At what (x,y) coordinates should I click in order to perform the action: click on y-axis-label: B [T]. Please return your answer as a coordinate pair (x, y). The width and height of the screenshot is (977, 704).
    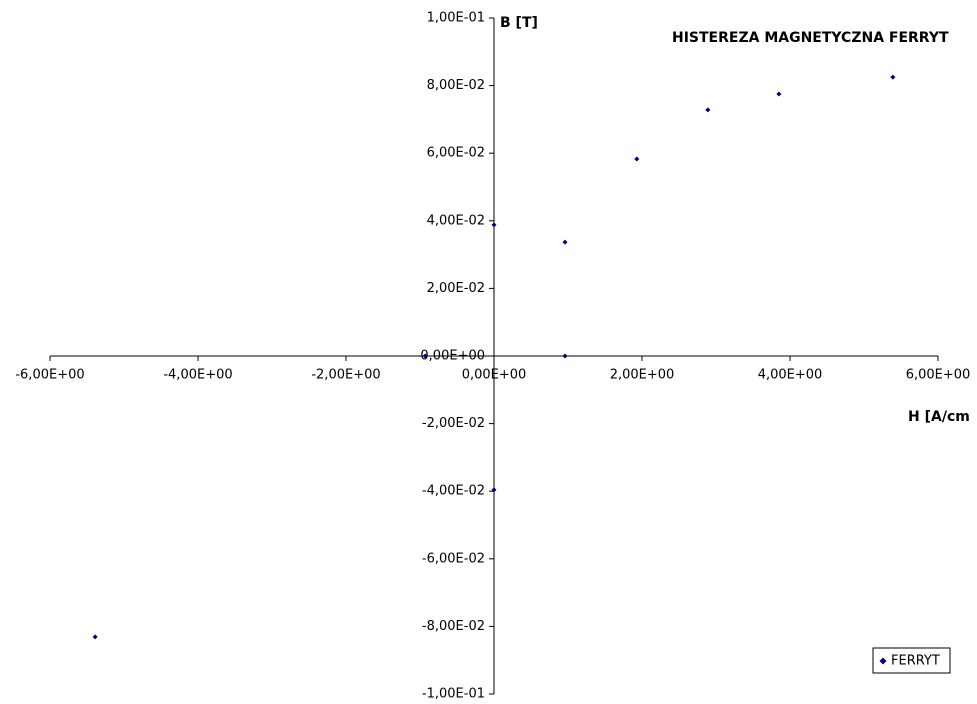
    Looking at the image, I should click on (519, 23).